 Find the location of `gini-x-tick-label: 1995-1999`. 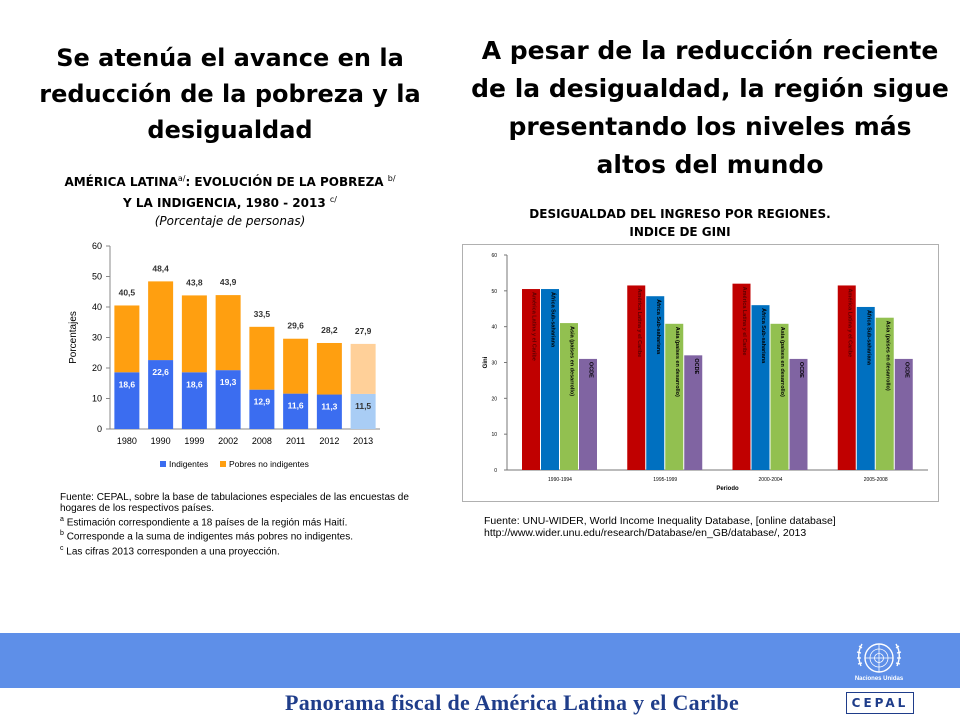

gini-x-tick-label: 1995-1999 is located at coordinates (665, 480).